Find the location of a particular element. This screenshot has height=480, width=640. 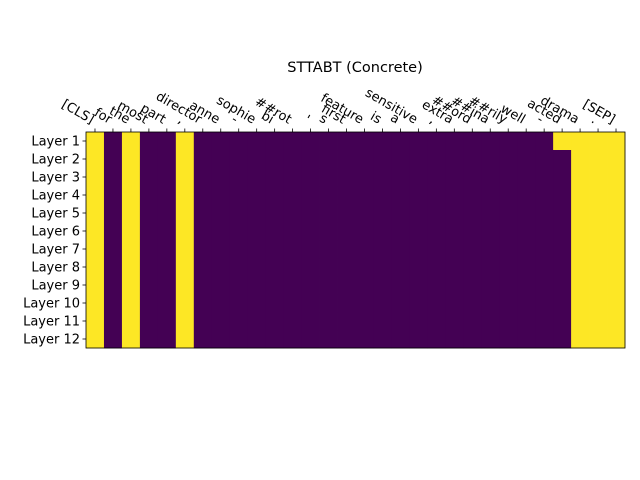

x-tick-label: [SEP] is located at coordinates (598, 112).